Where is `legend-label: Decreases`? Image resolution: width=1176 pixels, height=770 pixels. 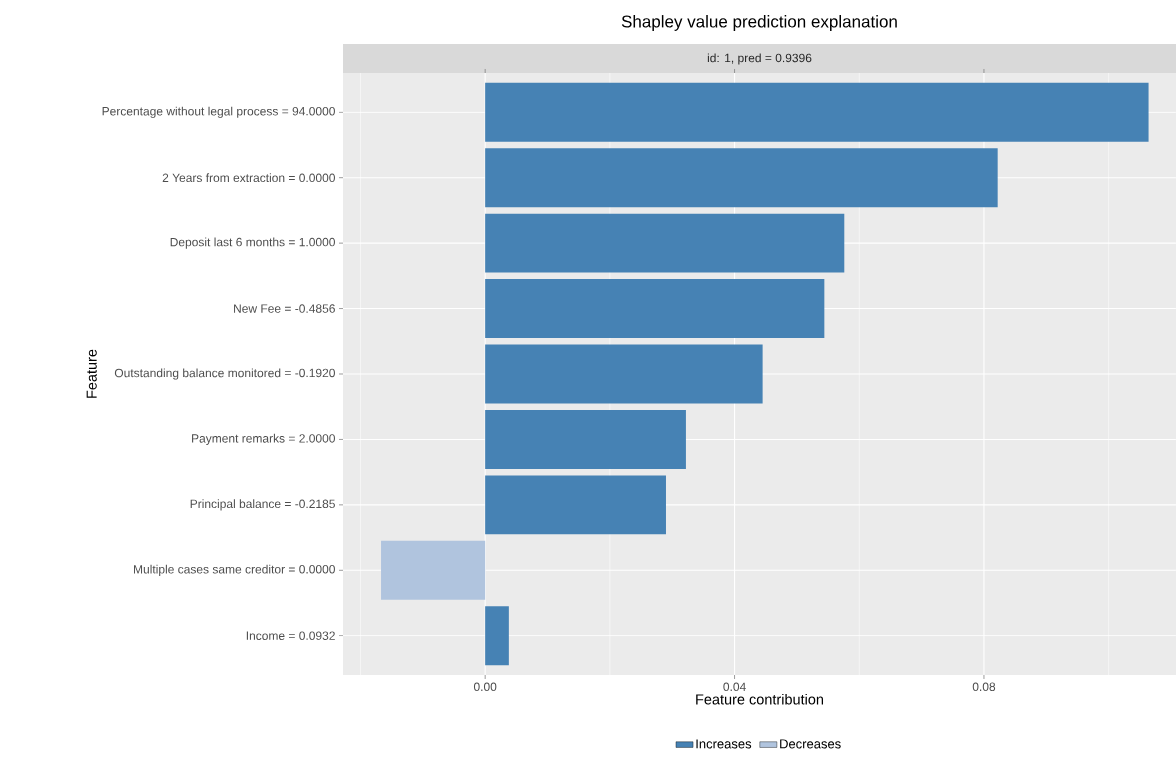 legend-label: Decreases is located at coordinates (810, 744).